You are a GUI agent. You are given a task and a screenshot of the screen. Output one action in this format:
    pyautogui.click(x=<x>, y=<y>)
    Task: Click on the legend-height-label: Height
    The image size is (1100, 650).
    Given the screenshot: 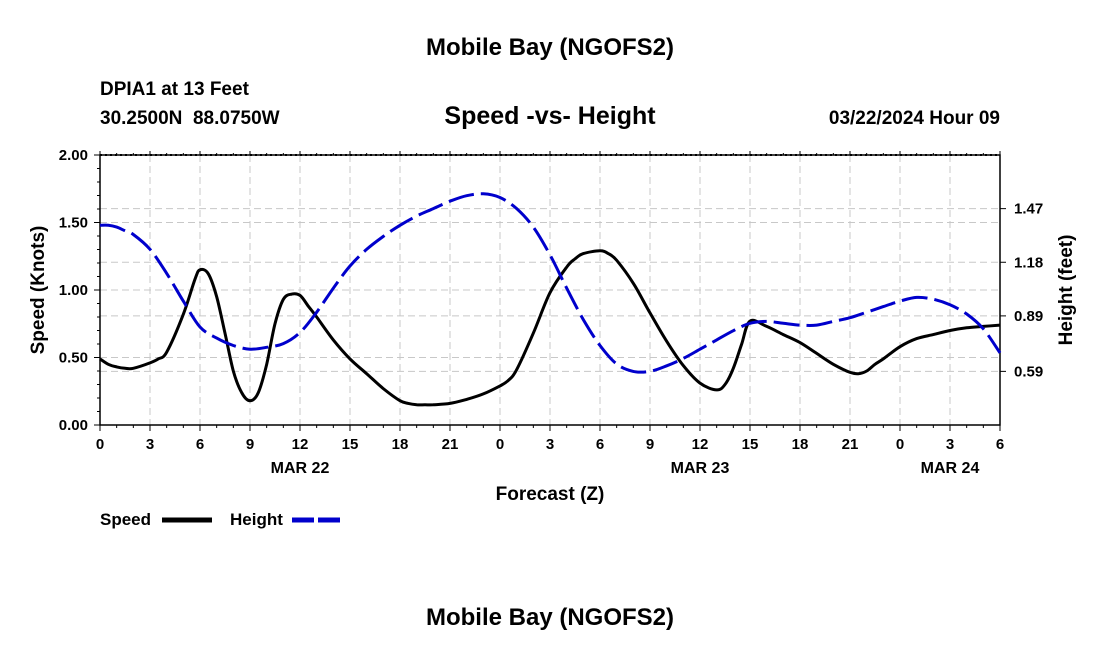 What is the action you would take?
    pyautogui.click(x=256, y=519)
    